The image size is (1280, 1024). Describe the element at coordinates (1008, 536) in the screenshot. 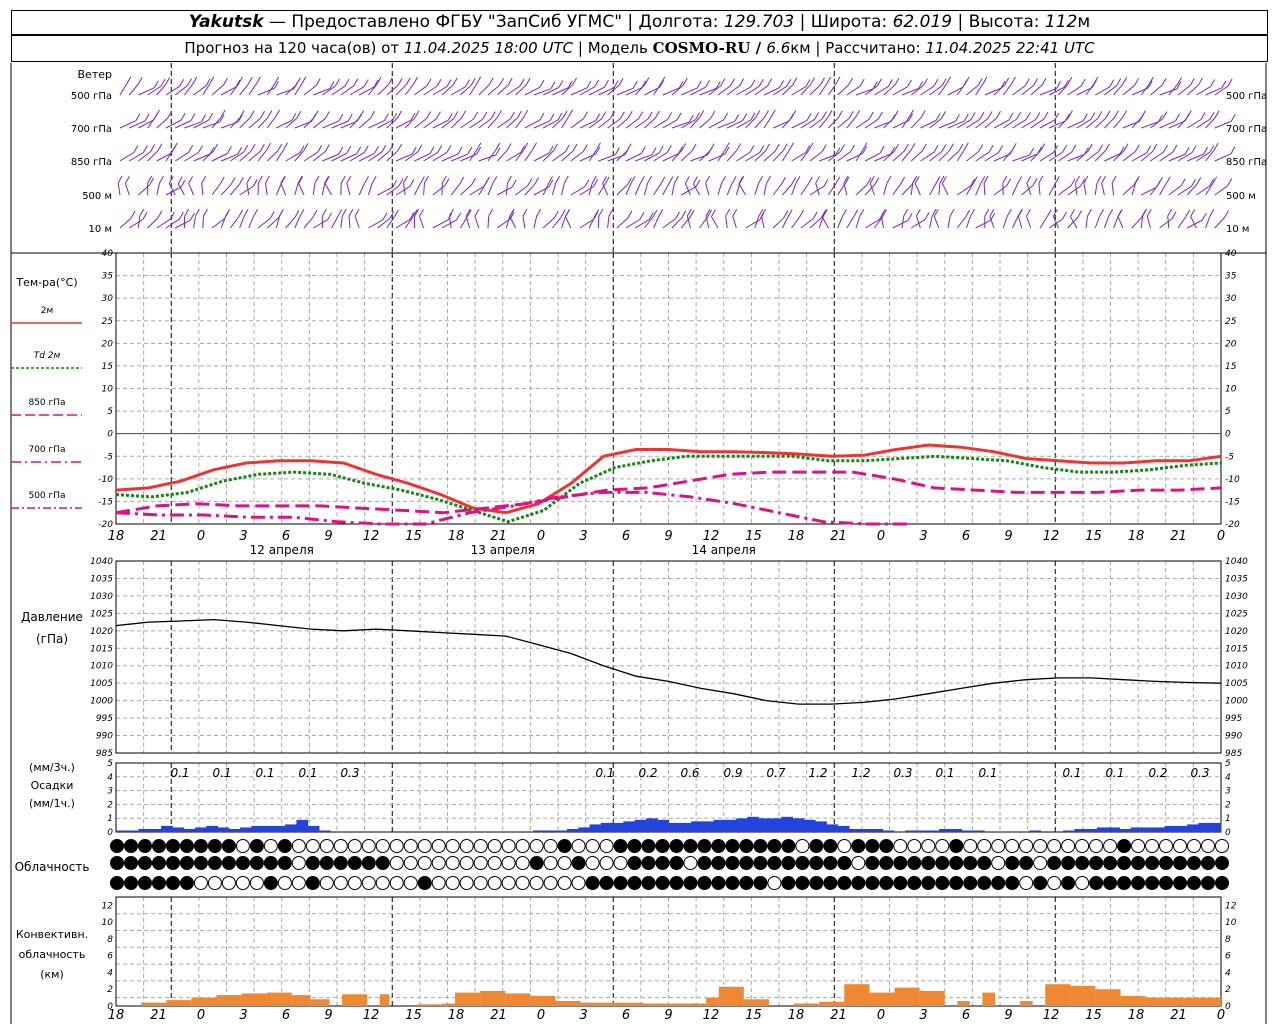

I see `time-tick: 9` at that location.